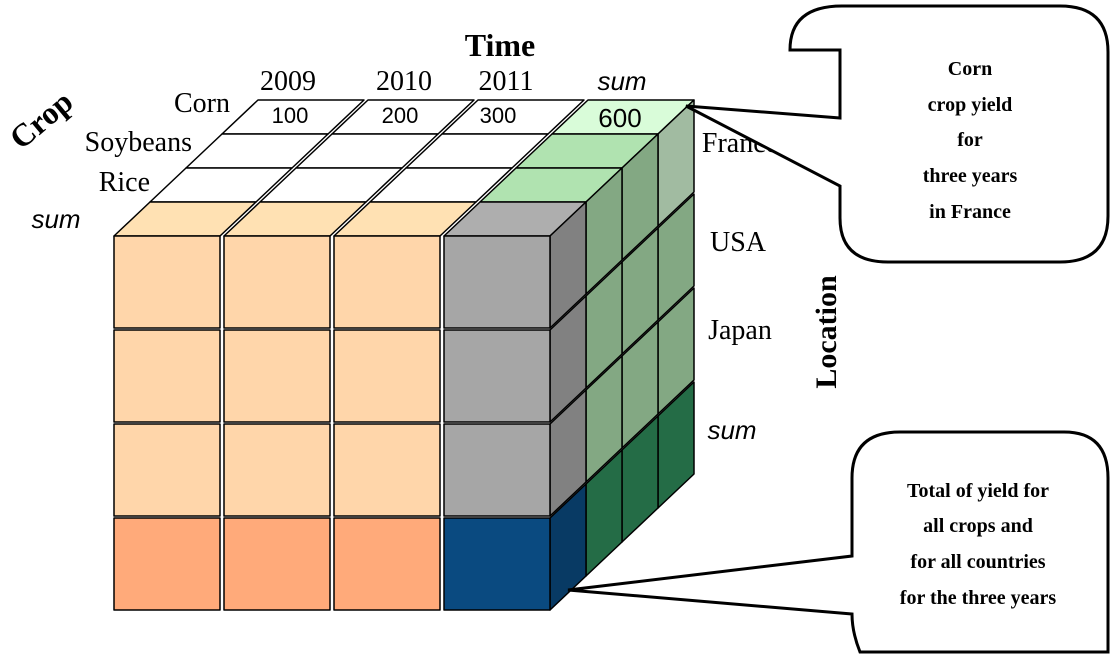 This screenshot has height=657, width=1114. What do you see at coordinates (826, 332) in the screenshot?
I see `location-axis-title: Location` at bounding box center [826, 332].